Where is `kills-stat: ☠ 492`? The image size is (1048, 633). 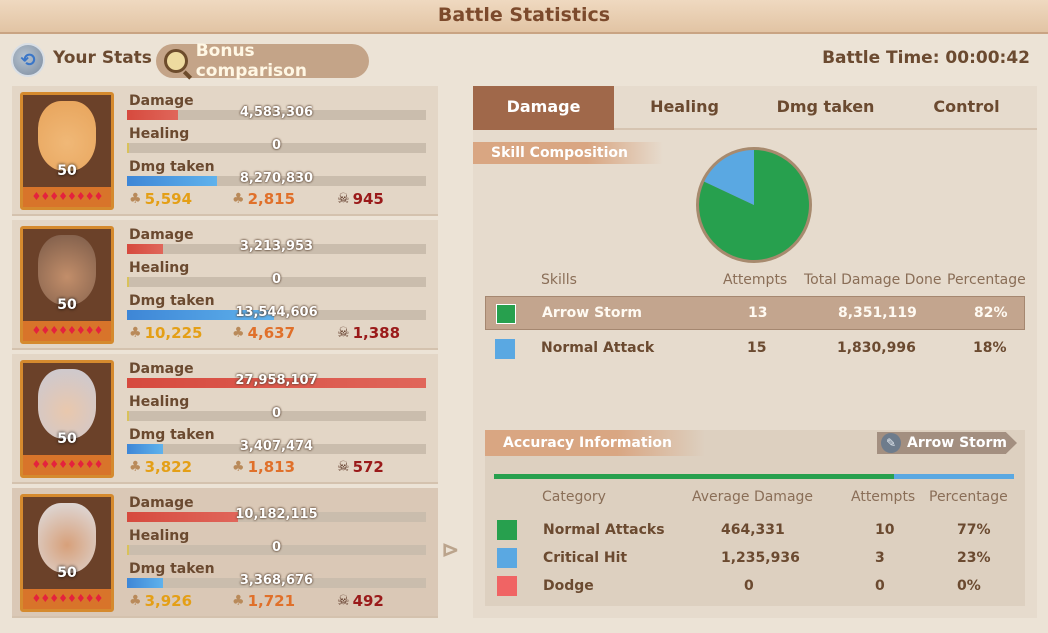
kills-stat: ☠ 492 is located at coordinates (360, 601).